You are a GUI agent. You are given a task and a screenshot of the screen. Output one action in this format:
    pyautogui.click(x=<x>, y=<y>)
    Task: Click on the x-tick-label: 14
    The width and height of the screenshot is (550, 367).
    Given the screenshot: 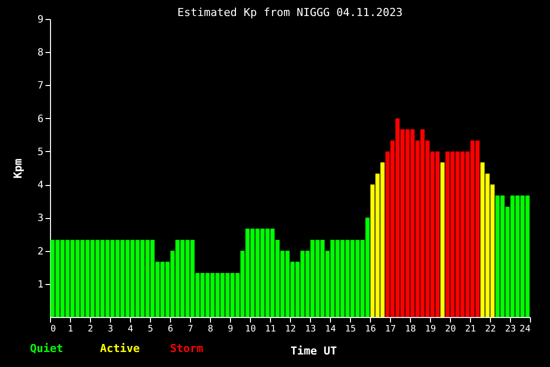 What is the action you would take?
    pyautogui.click(x=330, y=329)
    